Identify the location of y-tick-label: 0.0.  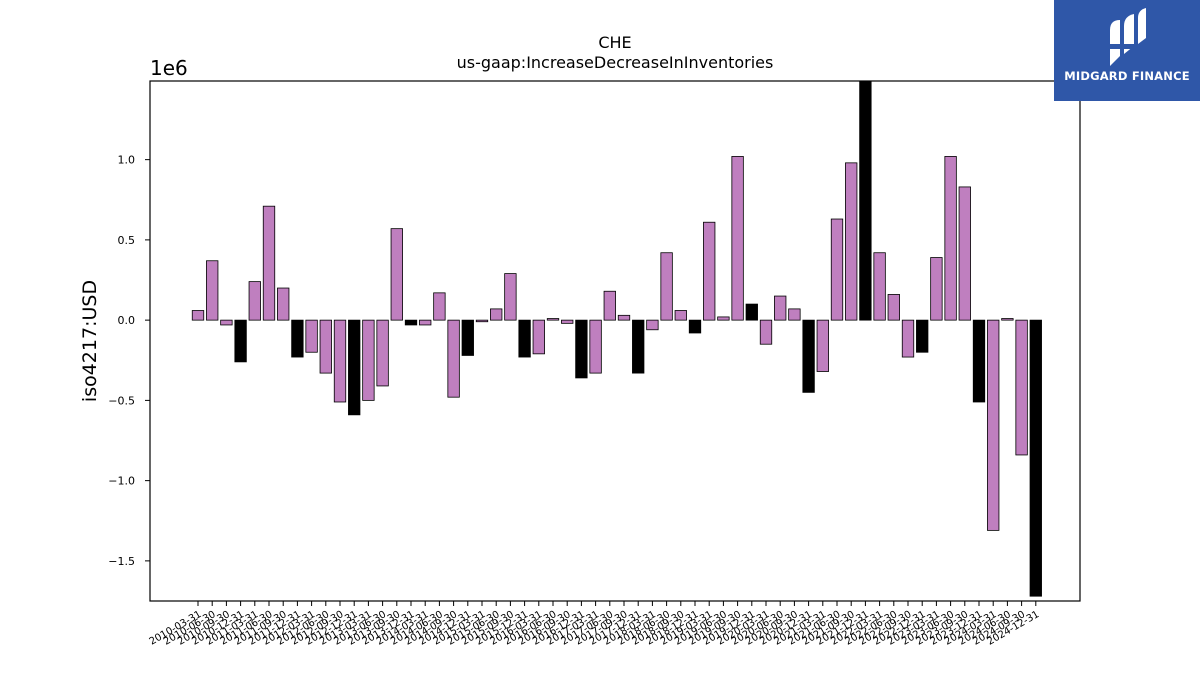
(127, 320).